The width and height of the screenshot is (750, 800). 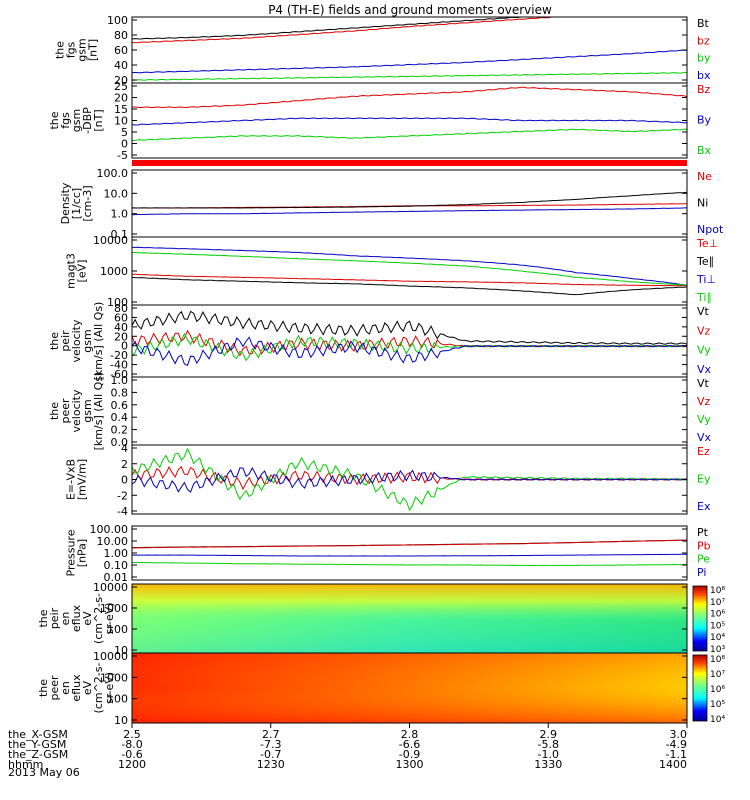 I want to click on x-tick-label: 2.8, so click(x=410, y=734).